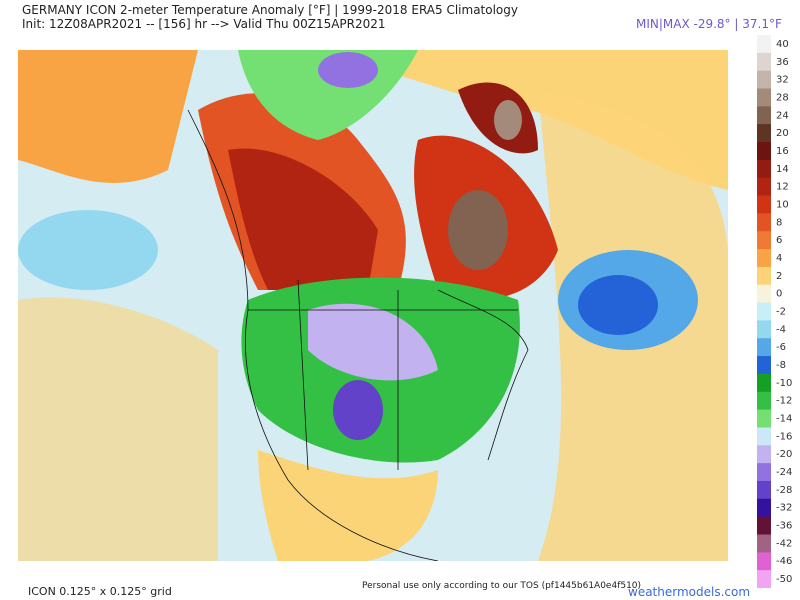 The height and width of the screenshot is (600, 800). What do you see at coordinates (781, 312) in the screenshot?
I see `colorbar-label: -2` at bounding box center [781, 312].